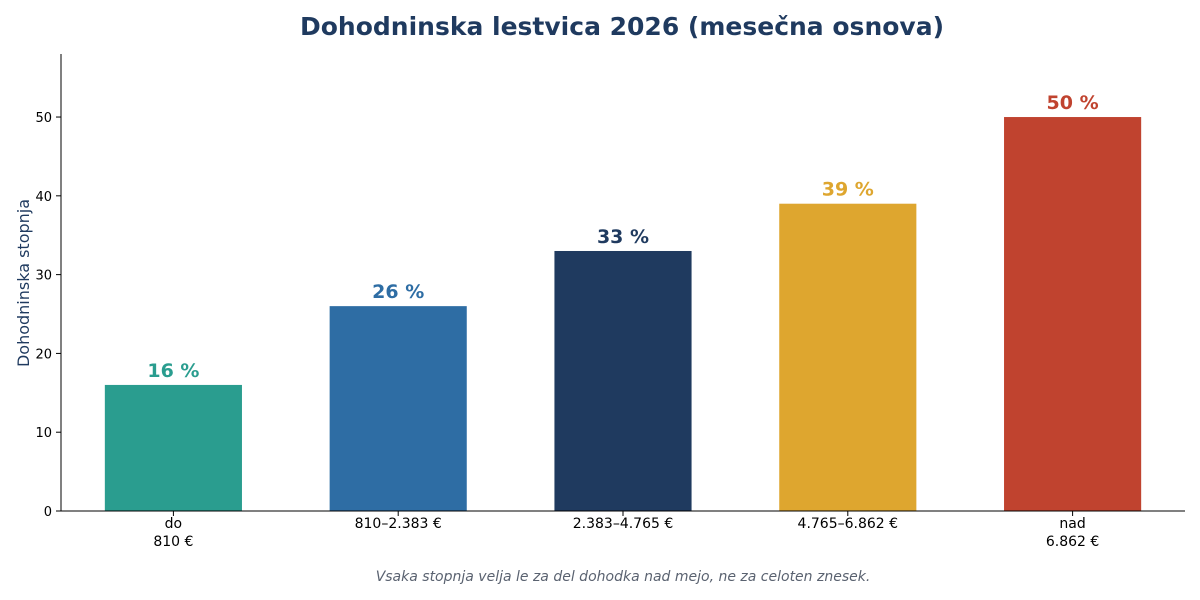  Describe the element at coordinates (623, 524) in the screenshot. I see `x-tick-label: 2.383–4.765 €` at that location.